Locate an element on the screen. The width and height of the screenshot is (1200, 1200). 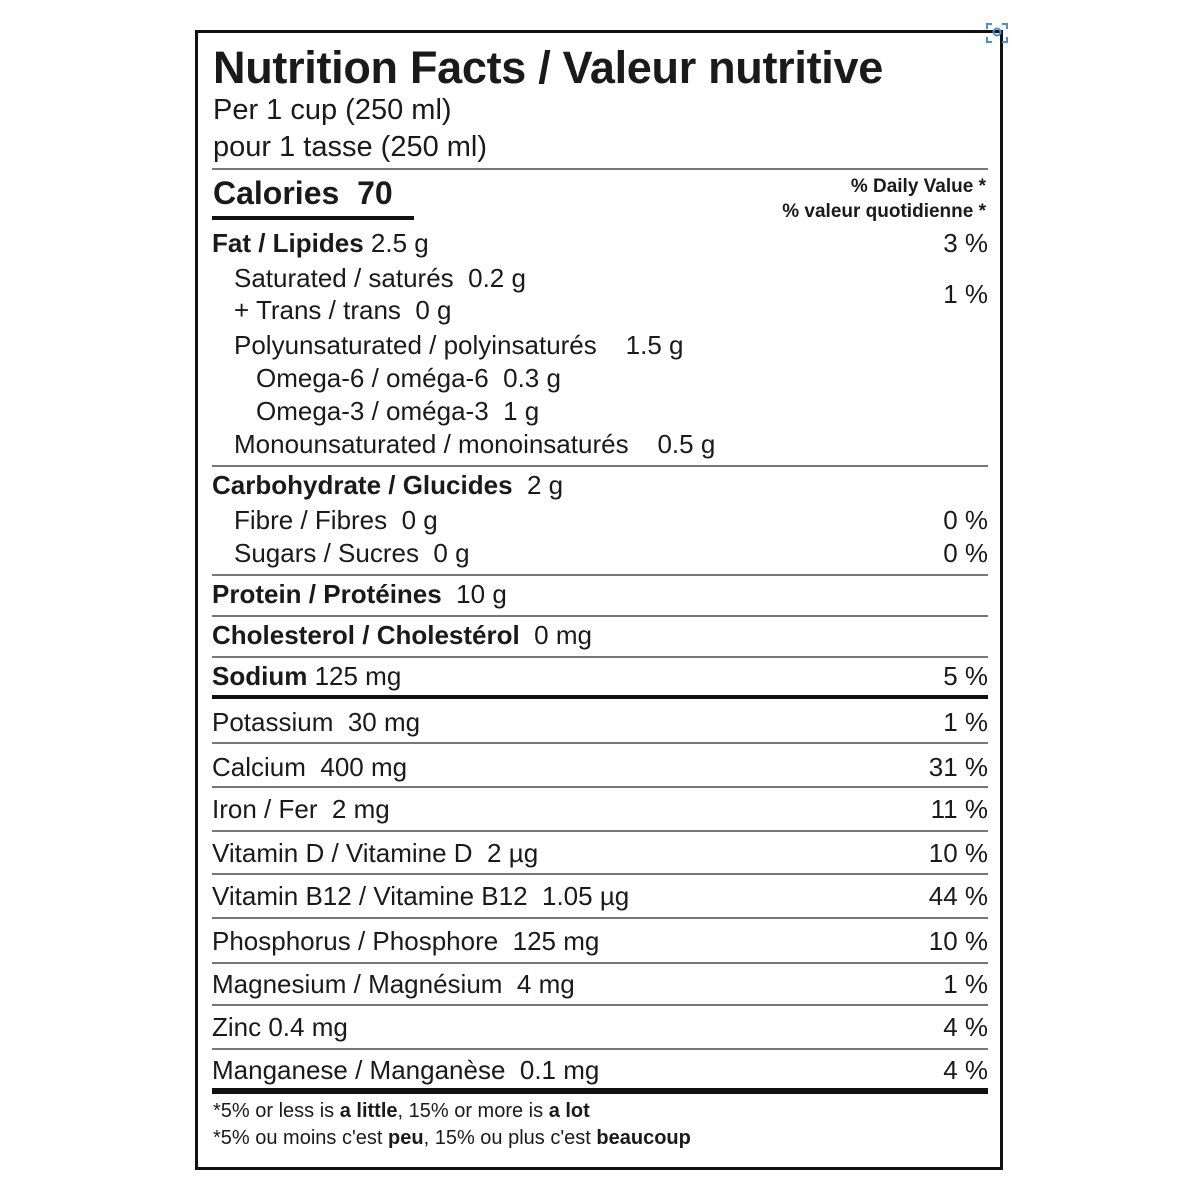
nutrient-amount: Phosphorus / Phosphore 125 mg is located at coordinates (406, 941).